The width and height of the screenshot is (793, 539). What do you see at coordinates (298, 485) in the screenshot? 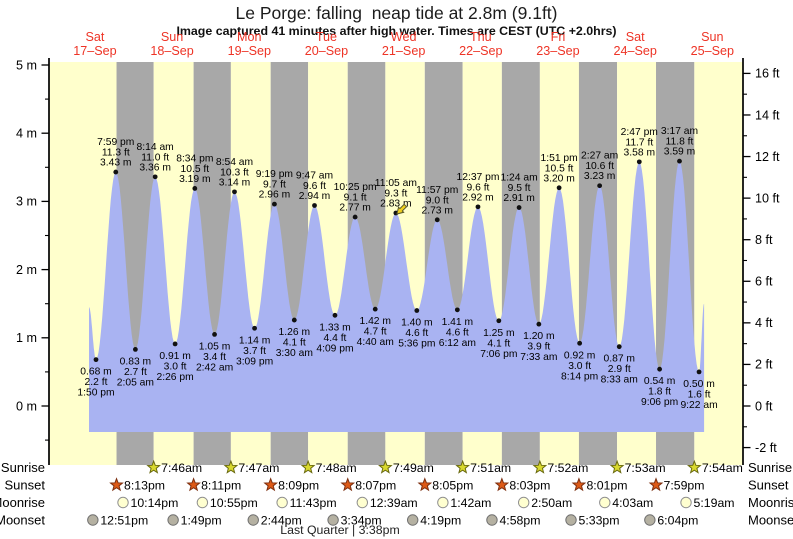
I see `sunset-time: 8:09pm` at bounding box center [298, 485].